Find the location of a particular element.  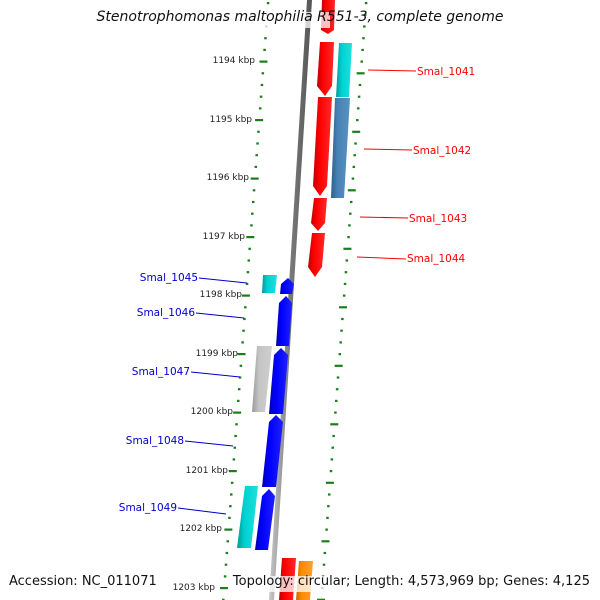

gene-label-smal-1047: Smal_1047 is located at coordinates (161, 372).